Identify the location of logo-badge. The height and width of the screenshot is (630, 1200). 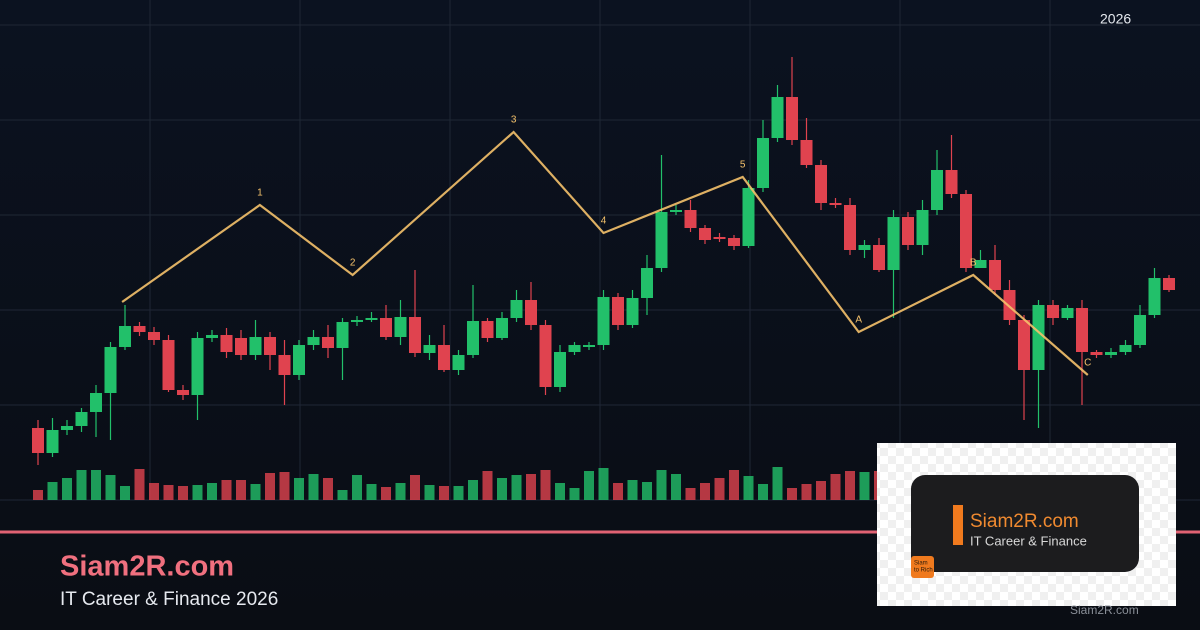
(922, 567).